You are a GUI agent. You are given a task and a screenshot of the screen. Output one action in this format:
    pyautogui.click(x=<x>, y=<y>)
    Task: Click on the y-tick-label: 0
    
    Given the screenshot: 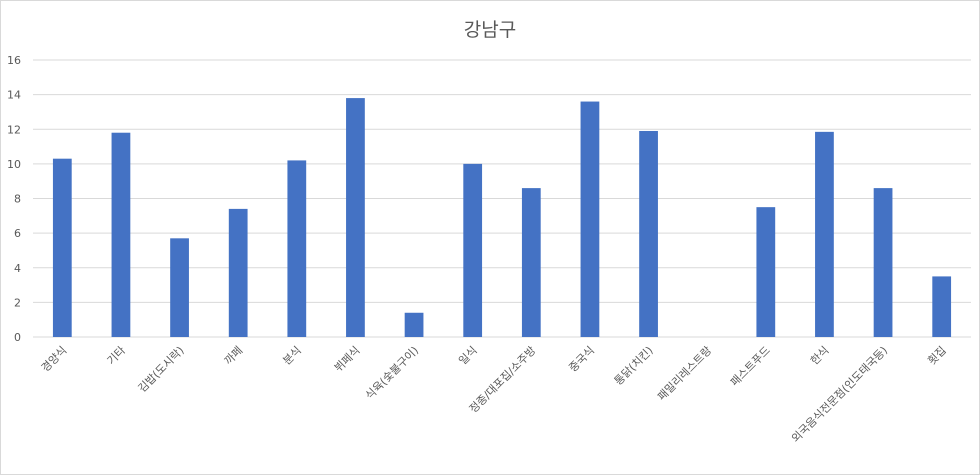 What is the action you would take?
    pyautogui.click(x=17, y=337)
    